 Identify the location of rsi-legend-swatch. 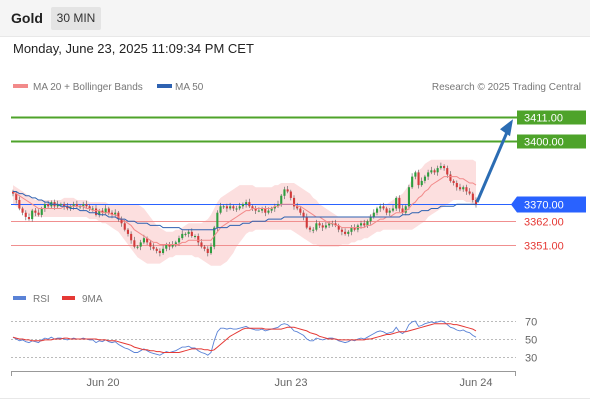
(19, 298).